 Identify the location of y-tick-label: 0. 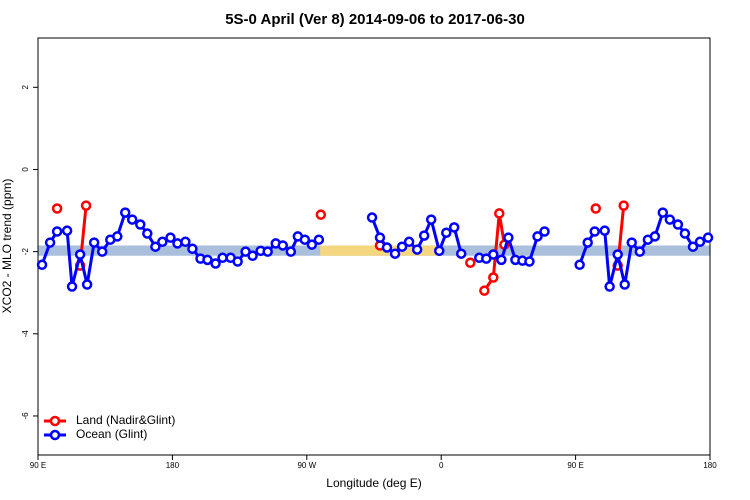
(25, 169).